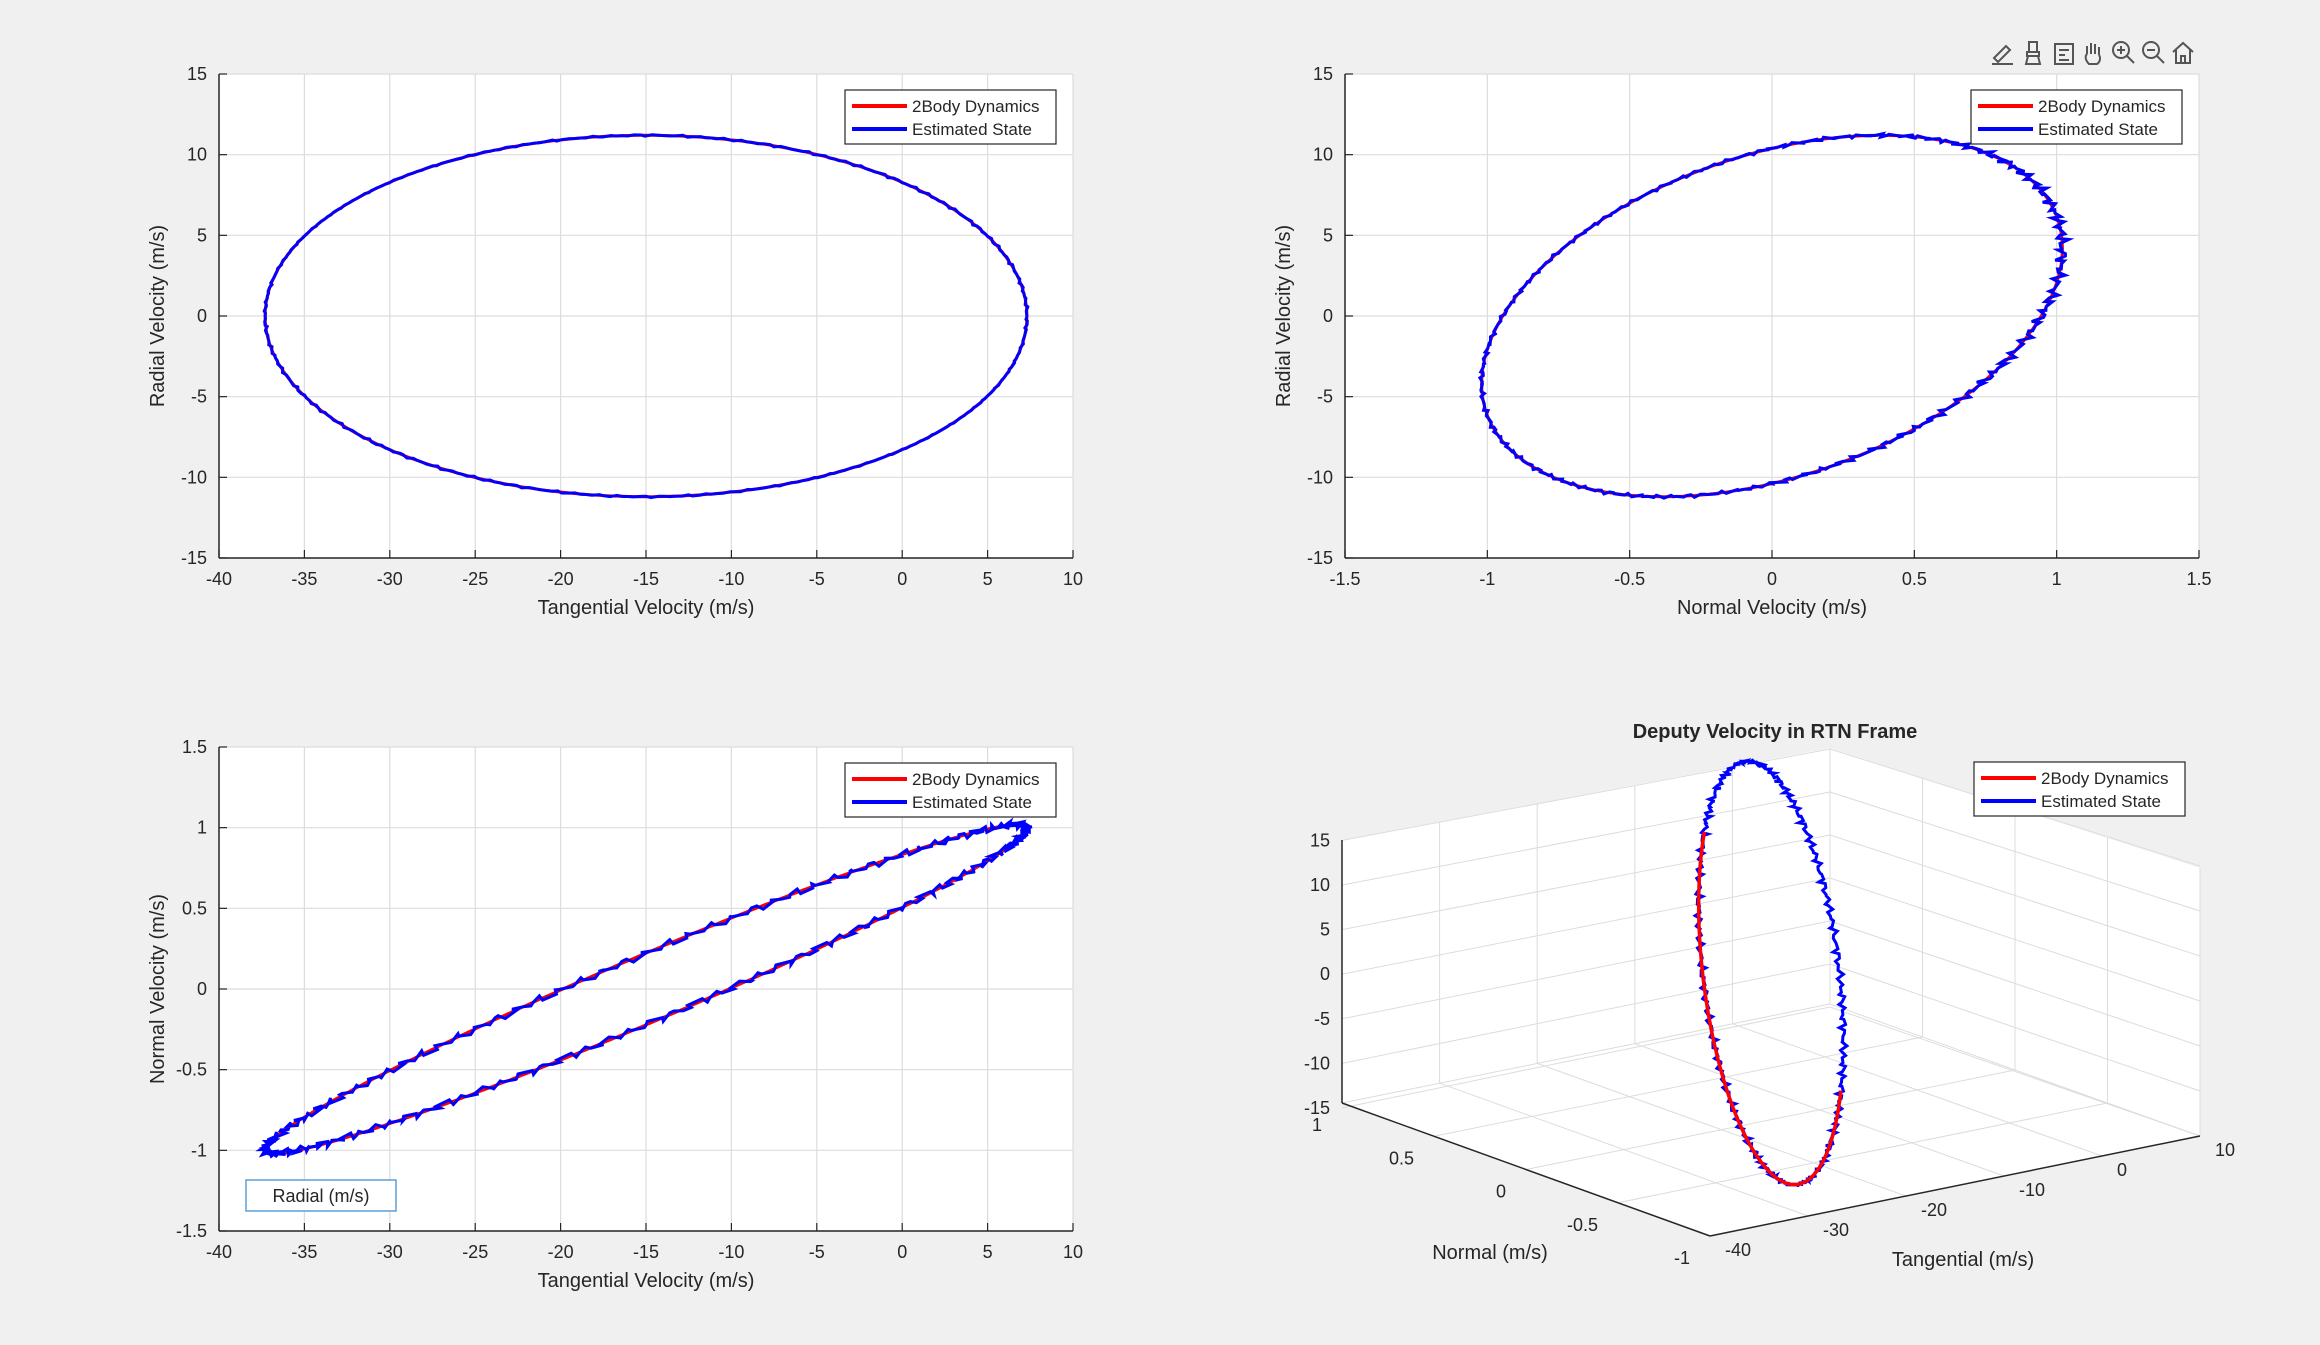 The image size is (2320, 1345). I want to click on z-tick-label: 0, so click(1325, 974).